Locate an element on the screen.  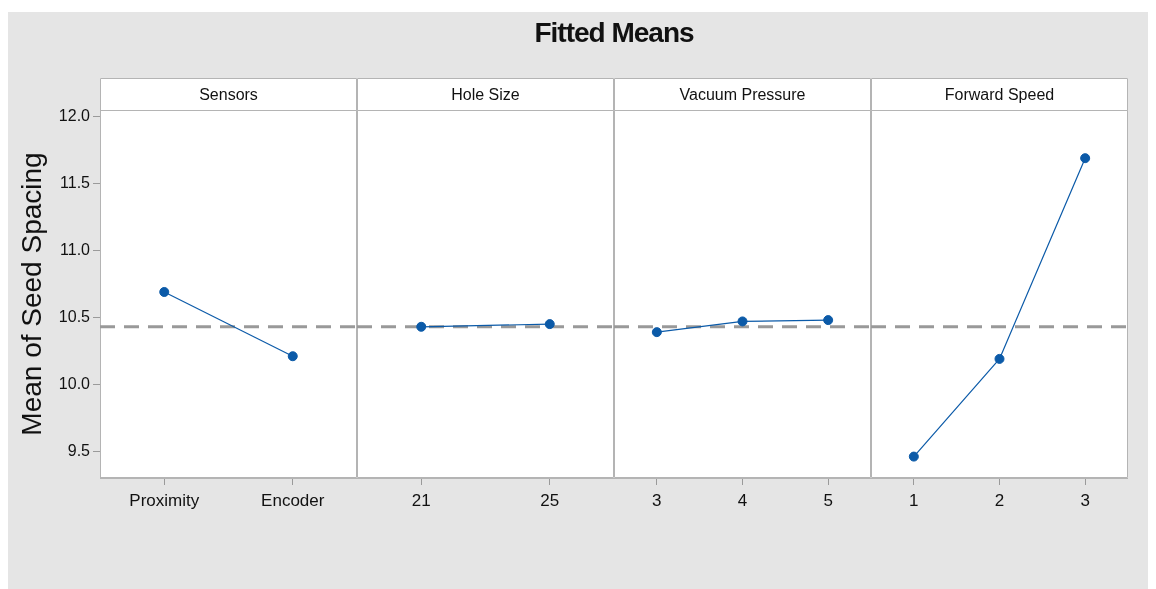
y-tick-label: 12.0 is located at coordinates (74, 116).